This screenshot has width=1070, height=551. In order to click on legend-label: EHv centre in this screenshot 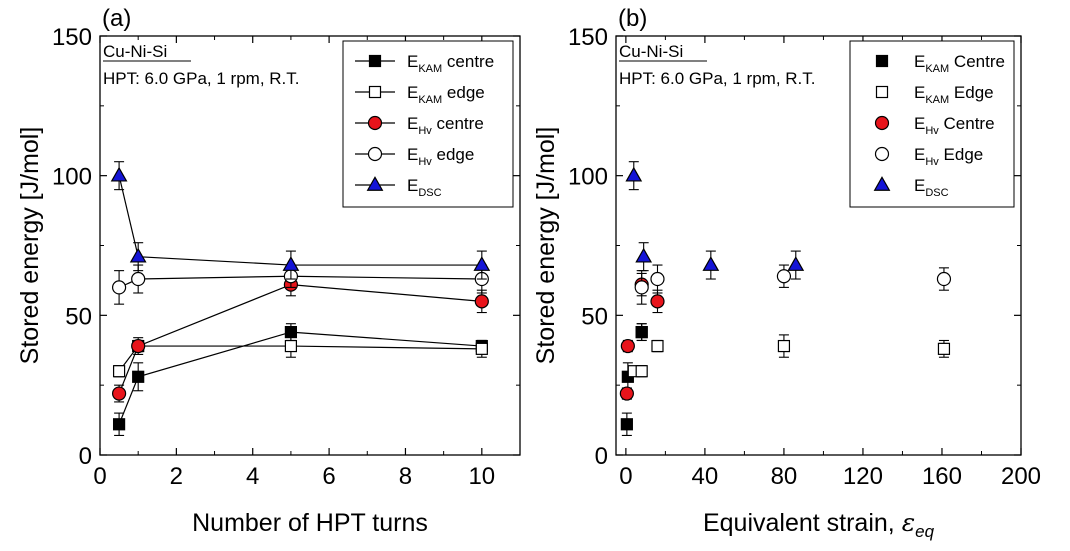, I will do `click(445, 125)`.